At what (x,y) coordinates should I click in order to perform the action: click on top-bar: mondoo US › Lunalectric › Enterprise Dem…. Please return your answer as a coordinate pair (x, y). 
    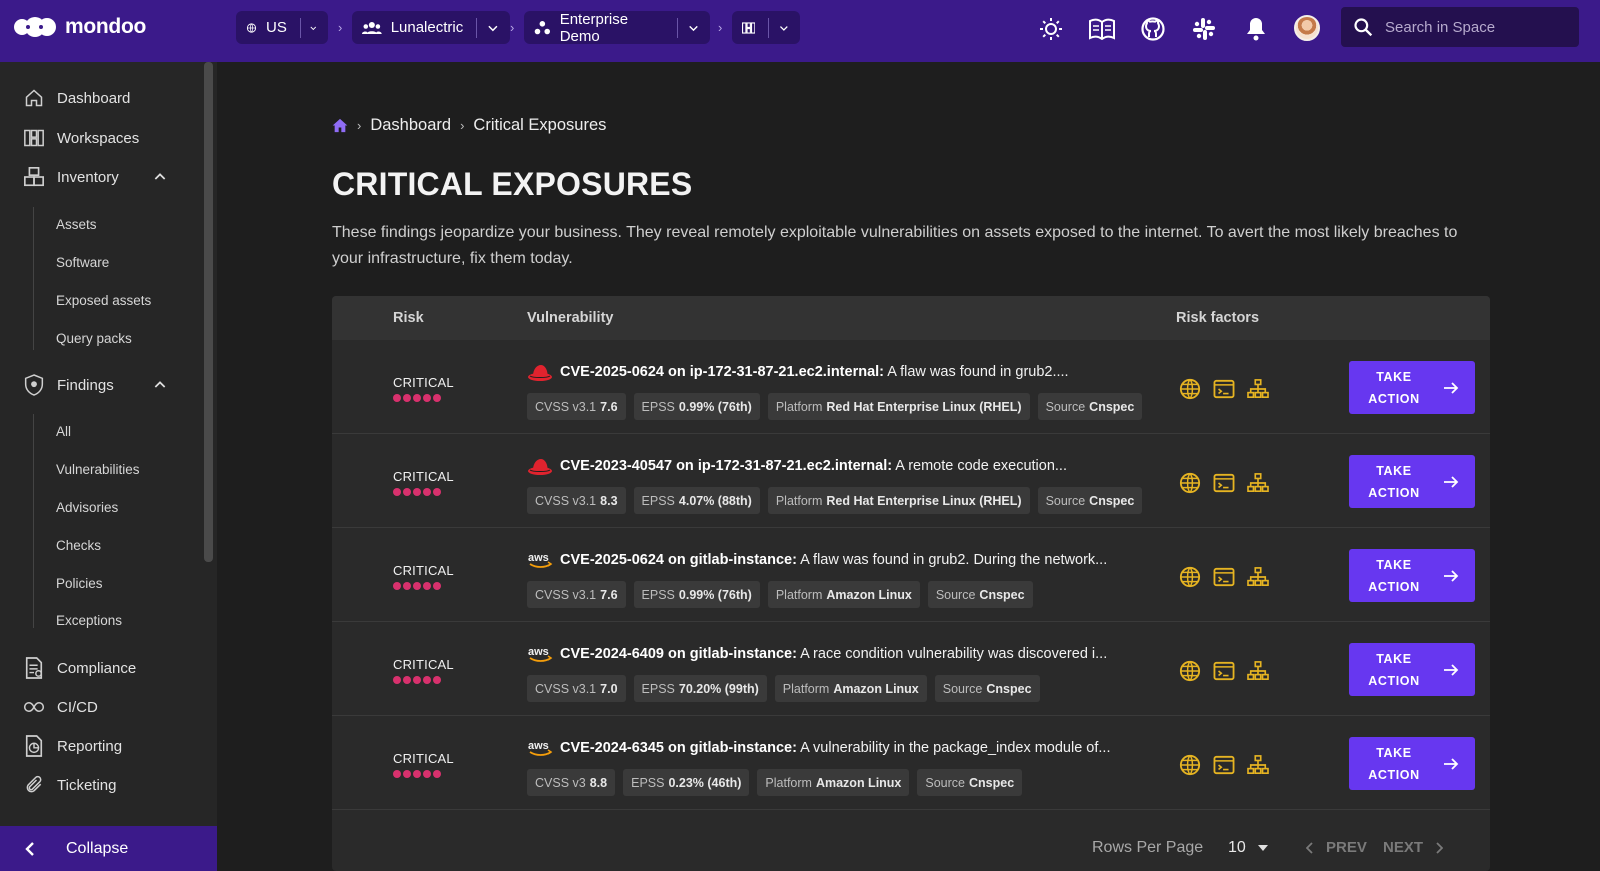
    Looking at the image, I should click on (800, 31).